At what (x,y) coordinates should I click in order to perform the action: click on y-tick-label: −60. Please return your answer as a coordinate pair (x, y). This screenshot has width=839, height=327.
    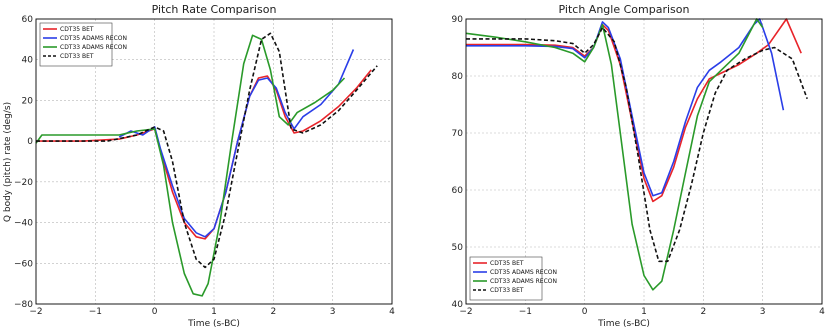
    Looking at the image, I should click on (23, 264).